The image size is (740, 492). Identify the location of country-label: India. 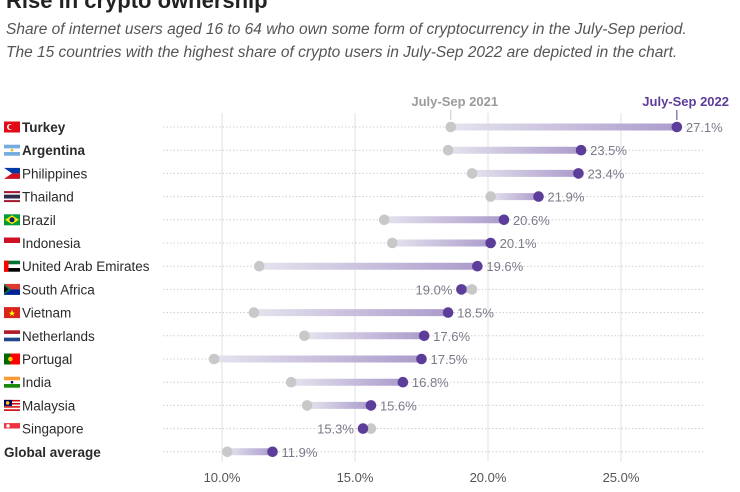
(37, 382).